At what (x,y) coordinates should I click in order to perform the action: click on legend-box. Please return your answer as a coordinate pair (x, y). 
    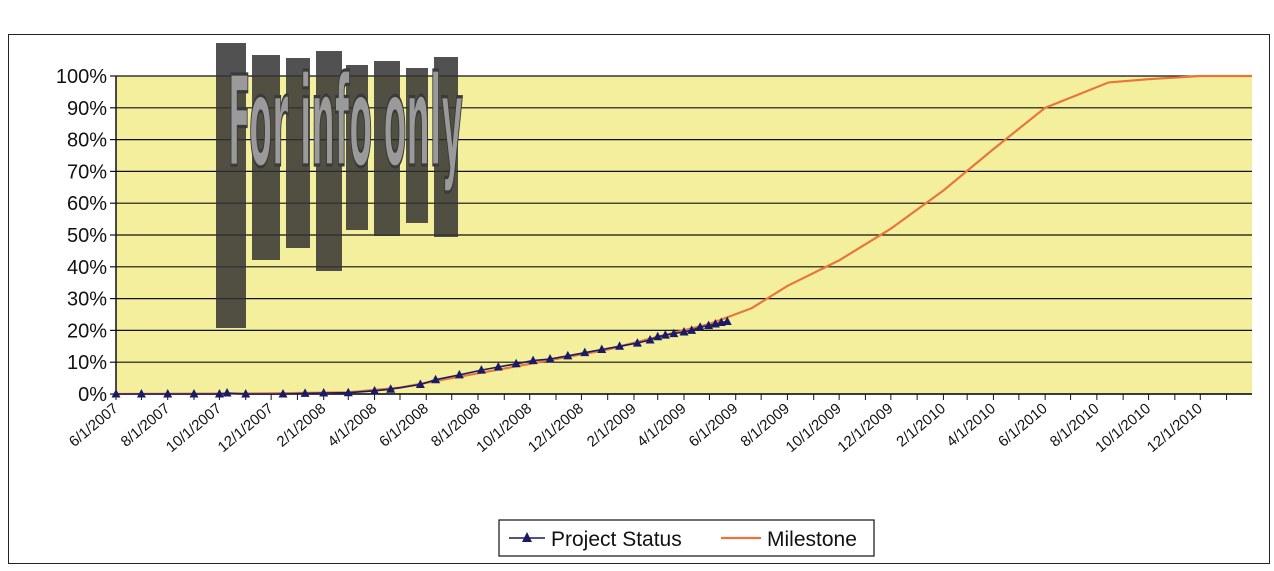
    Looking at the image, I should click on (686, 538).